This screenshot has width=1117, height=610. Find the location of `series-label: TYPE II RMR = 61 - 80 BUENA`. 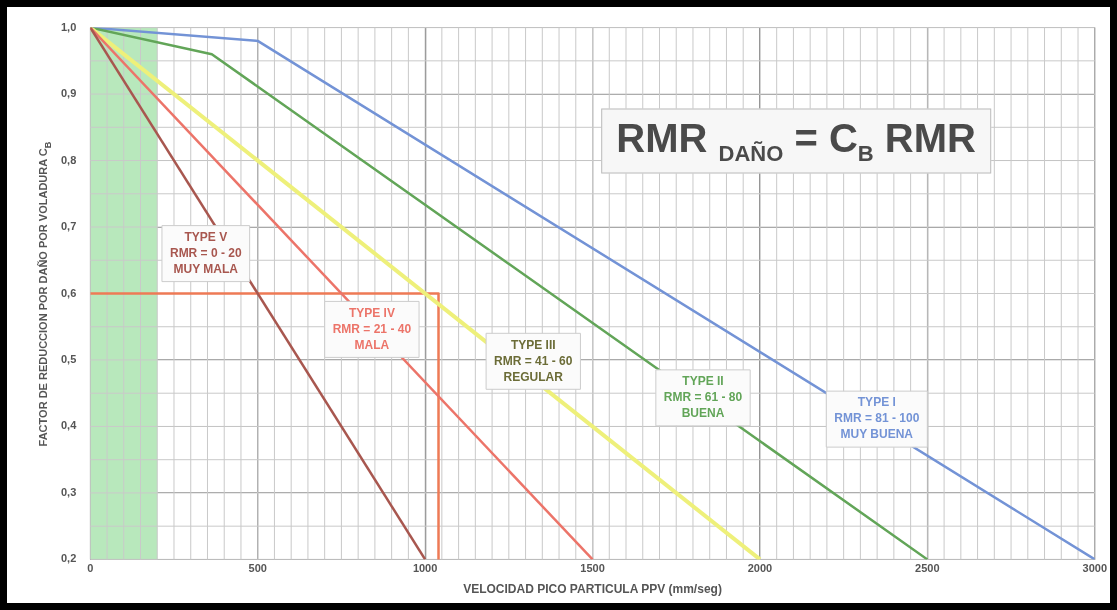

series-label: TYPE II RMR = 61 - 80 BUENA is located at coordinates (703, 397).